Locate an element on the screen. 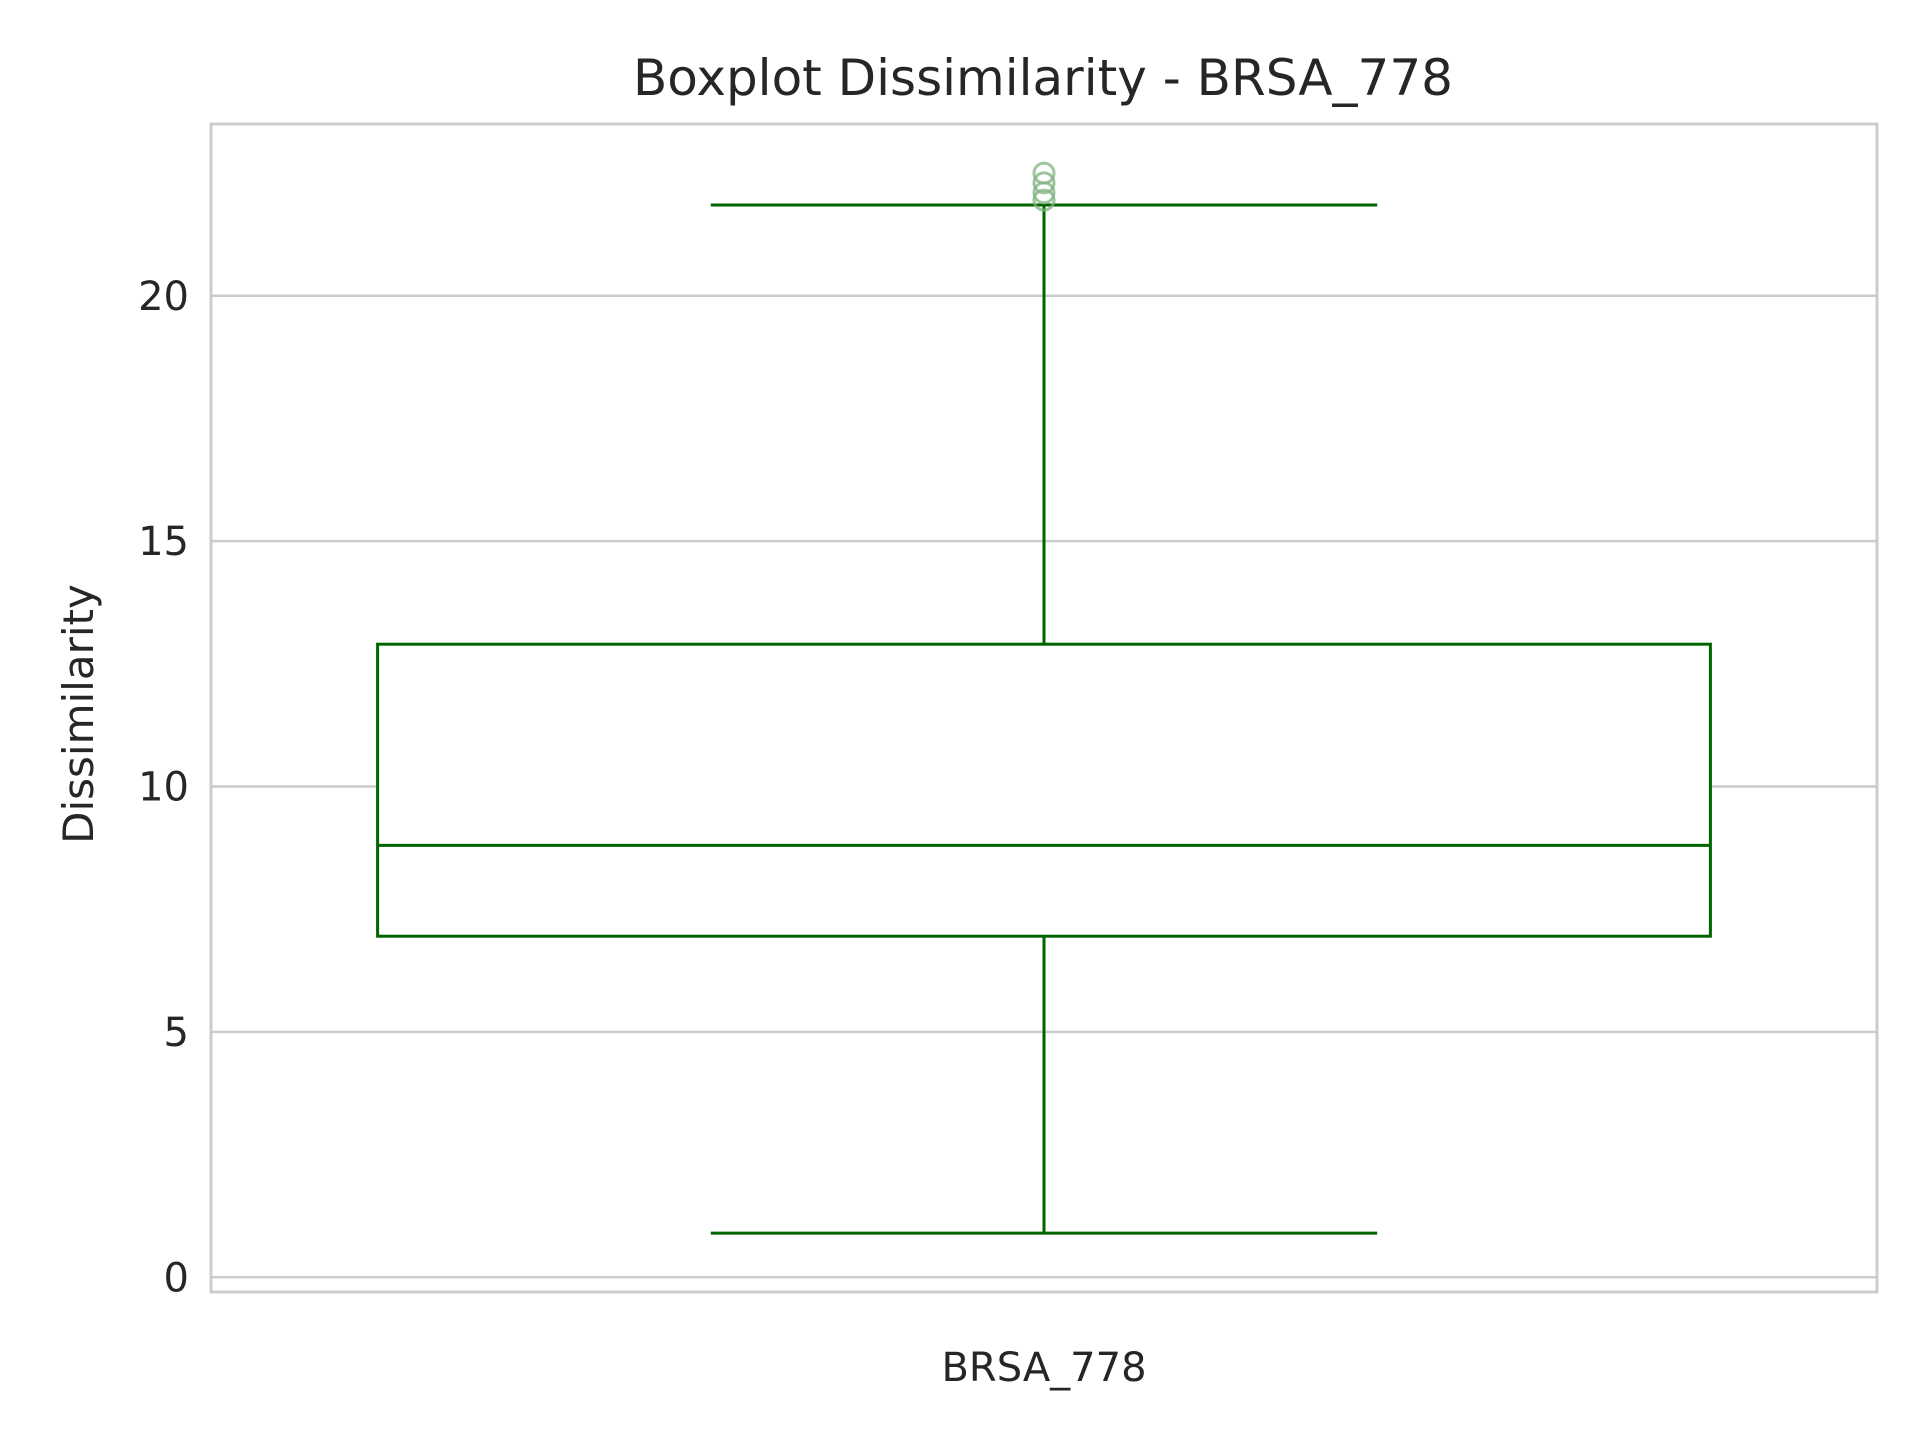 The image size is (1920, 1440). y-tick-label-20: 20 is located at coordinates (163, 297).